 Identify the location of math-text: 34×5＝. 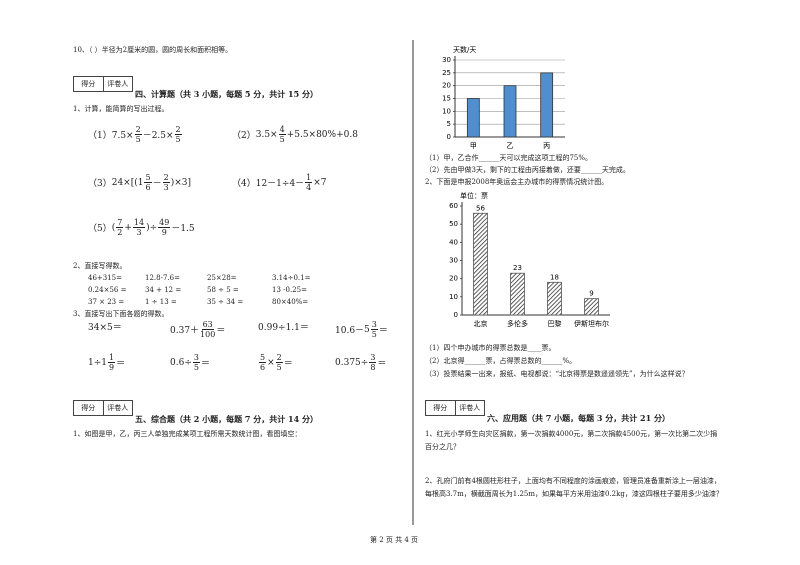
(105, 328).